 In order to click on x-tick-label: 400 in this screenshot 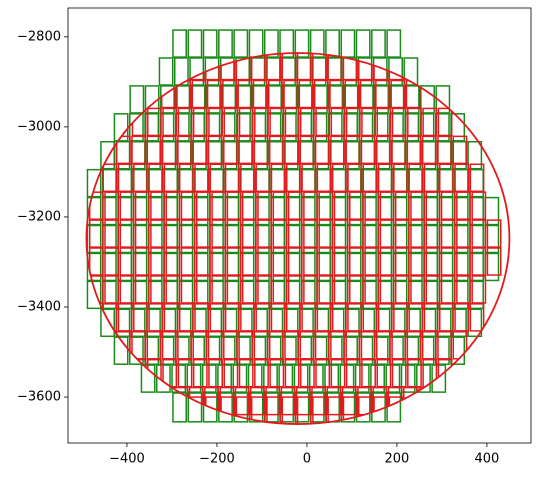, I will do `click(486, 459)`.